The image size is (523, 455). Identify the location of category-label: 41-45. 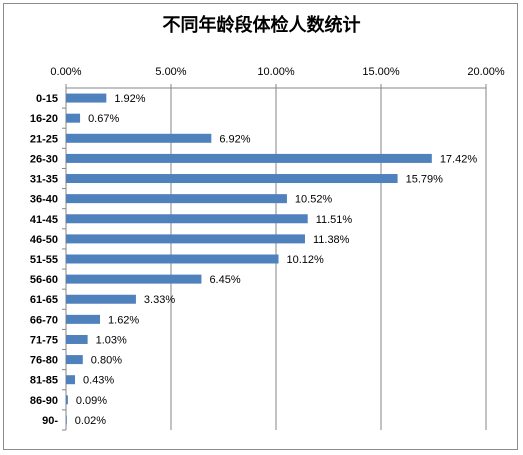
(44, 220).